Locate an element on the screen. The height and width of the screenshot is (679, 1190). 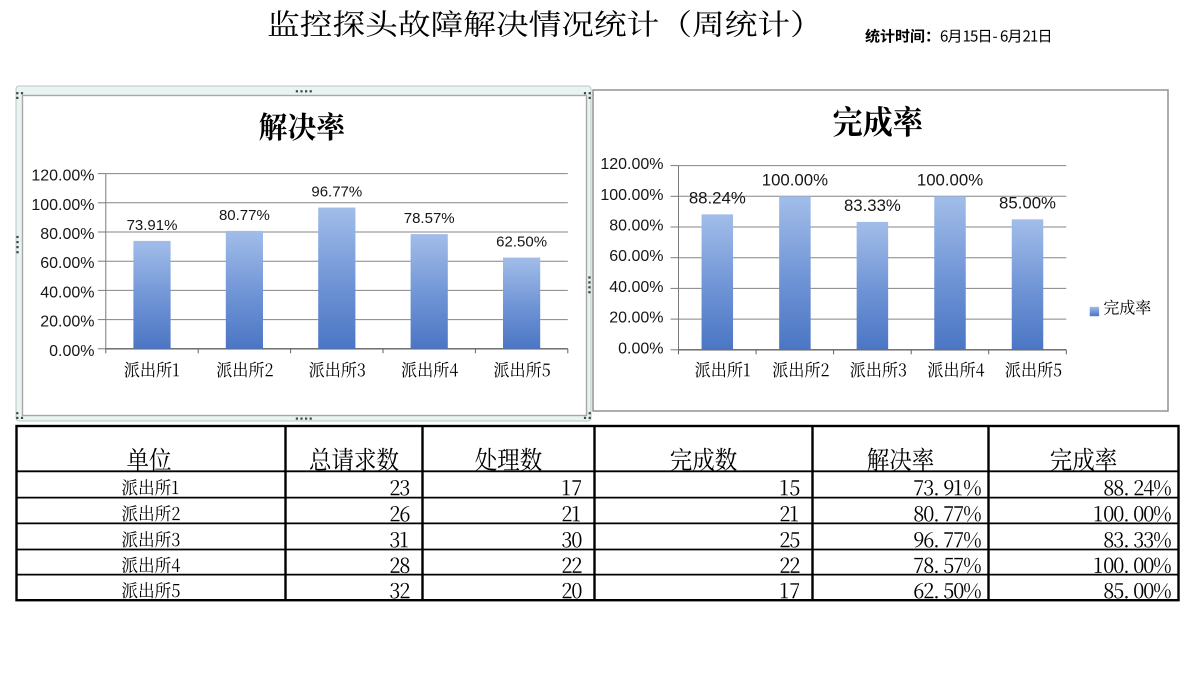
svg-text: 85.00% is located at coordinates (1027, 202).